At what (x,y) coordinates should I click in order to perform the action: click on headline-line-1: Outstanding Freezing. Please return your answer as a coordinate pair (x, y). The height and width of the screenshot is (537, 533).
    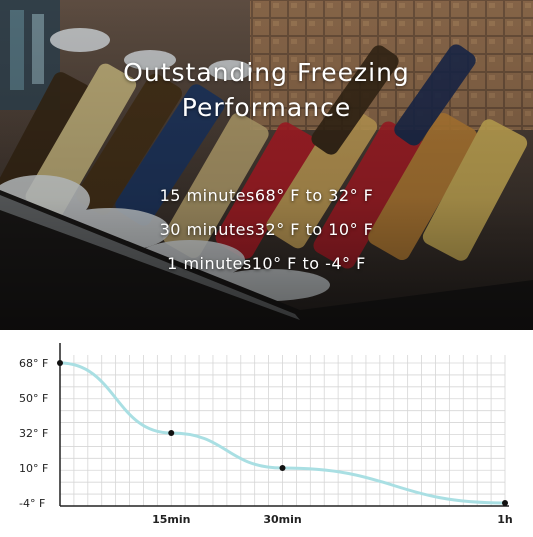
    Looking at the image, I should click on (266, 72).